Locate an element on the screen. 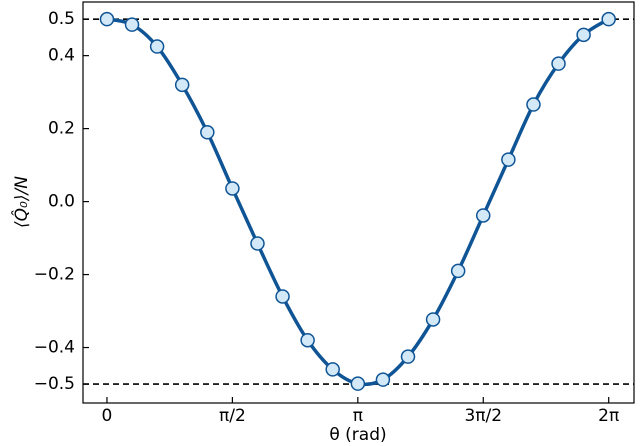 The height and width of the screenshot is (446, 640). x-tick-label: 3π/2 is located at coordinates (483, 416).